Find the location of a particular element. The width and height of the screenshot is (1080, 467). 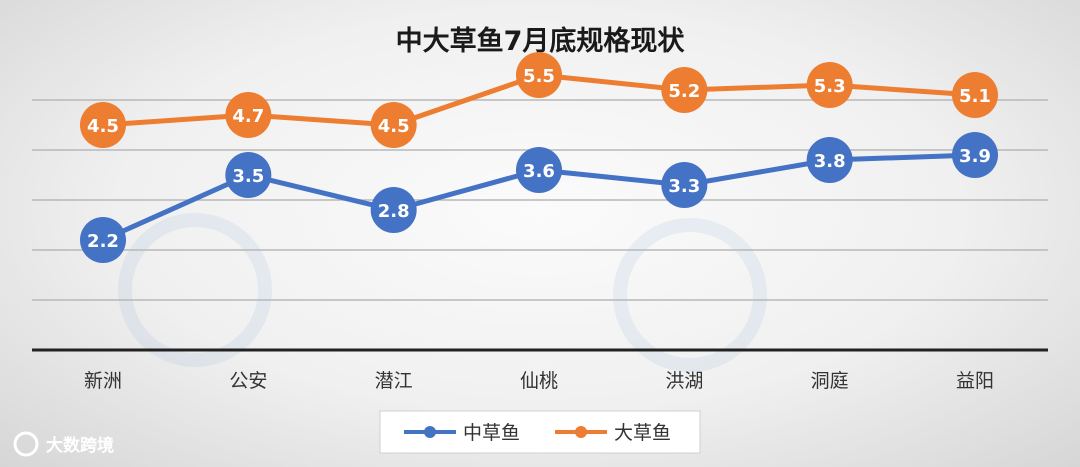

data-label: 3.6 is located at coordinates (539, 171).